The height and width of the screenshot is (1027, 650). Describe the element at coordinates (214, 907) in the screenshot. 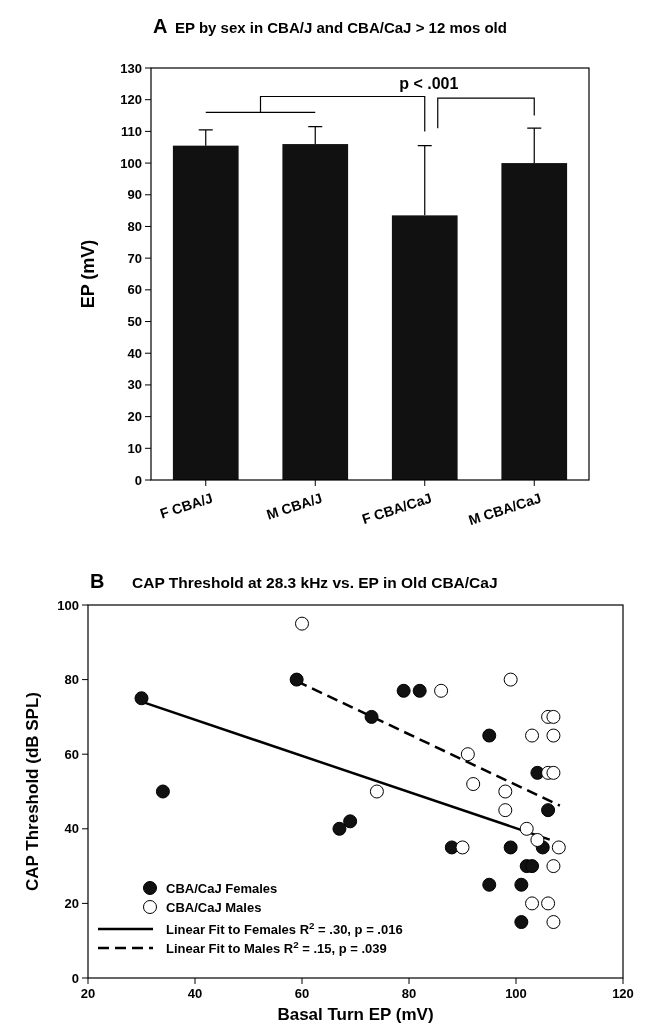

I see `legend-label: CBA/CaJ Males` at that location.